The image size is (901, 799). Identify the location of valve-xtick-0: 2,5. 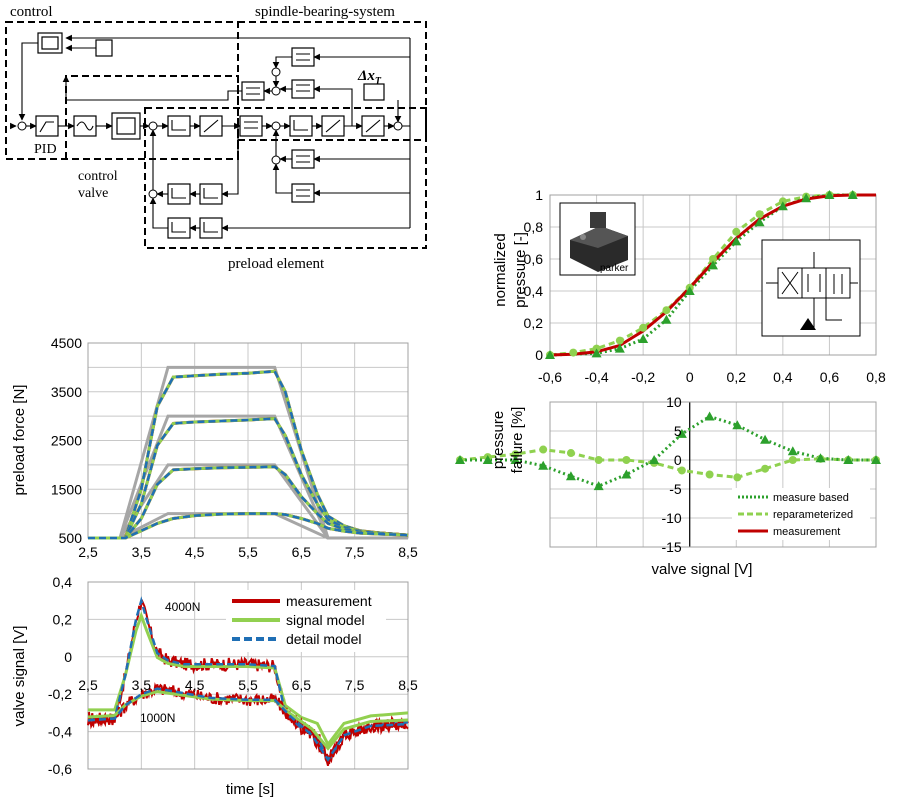
(88, 685).